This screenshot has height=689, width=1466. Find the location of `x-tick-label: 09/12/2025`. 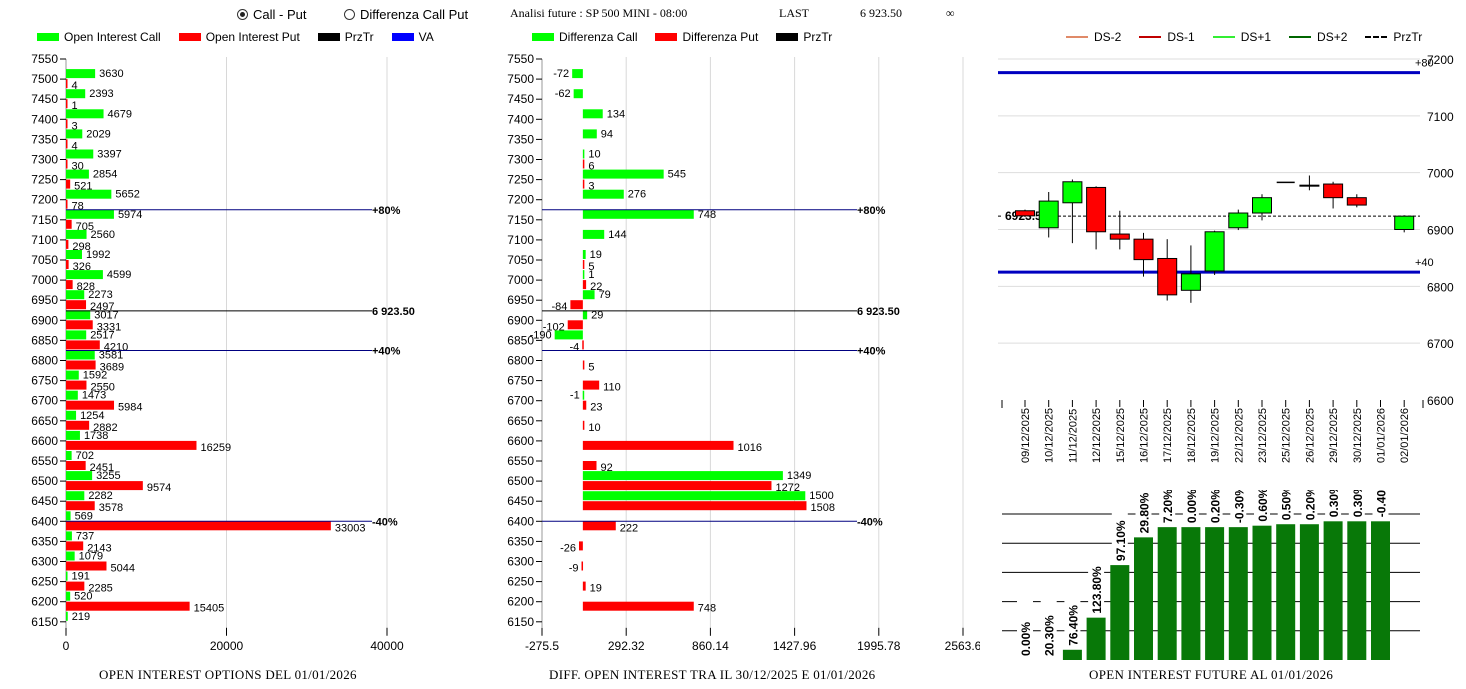

x-tick-label: 09/12/2025 is located at coordinates (1026, 435).